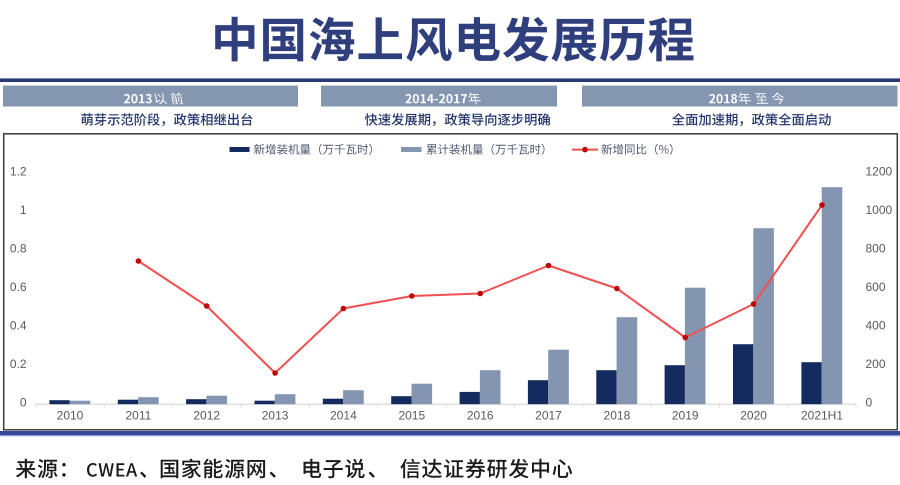 Image resolution: width=900 pixels, height=485 pixels. What do you see at coordinates (879, 172) in the screenshot?
I see `svg-text: 1200` at bounding box center [879, 172].